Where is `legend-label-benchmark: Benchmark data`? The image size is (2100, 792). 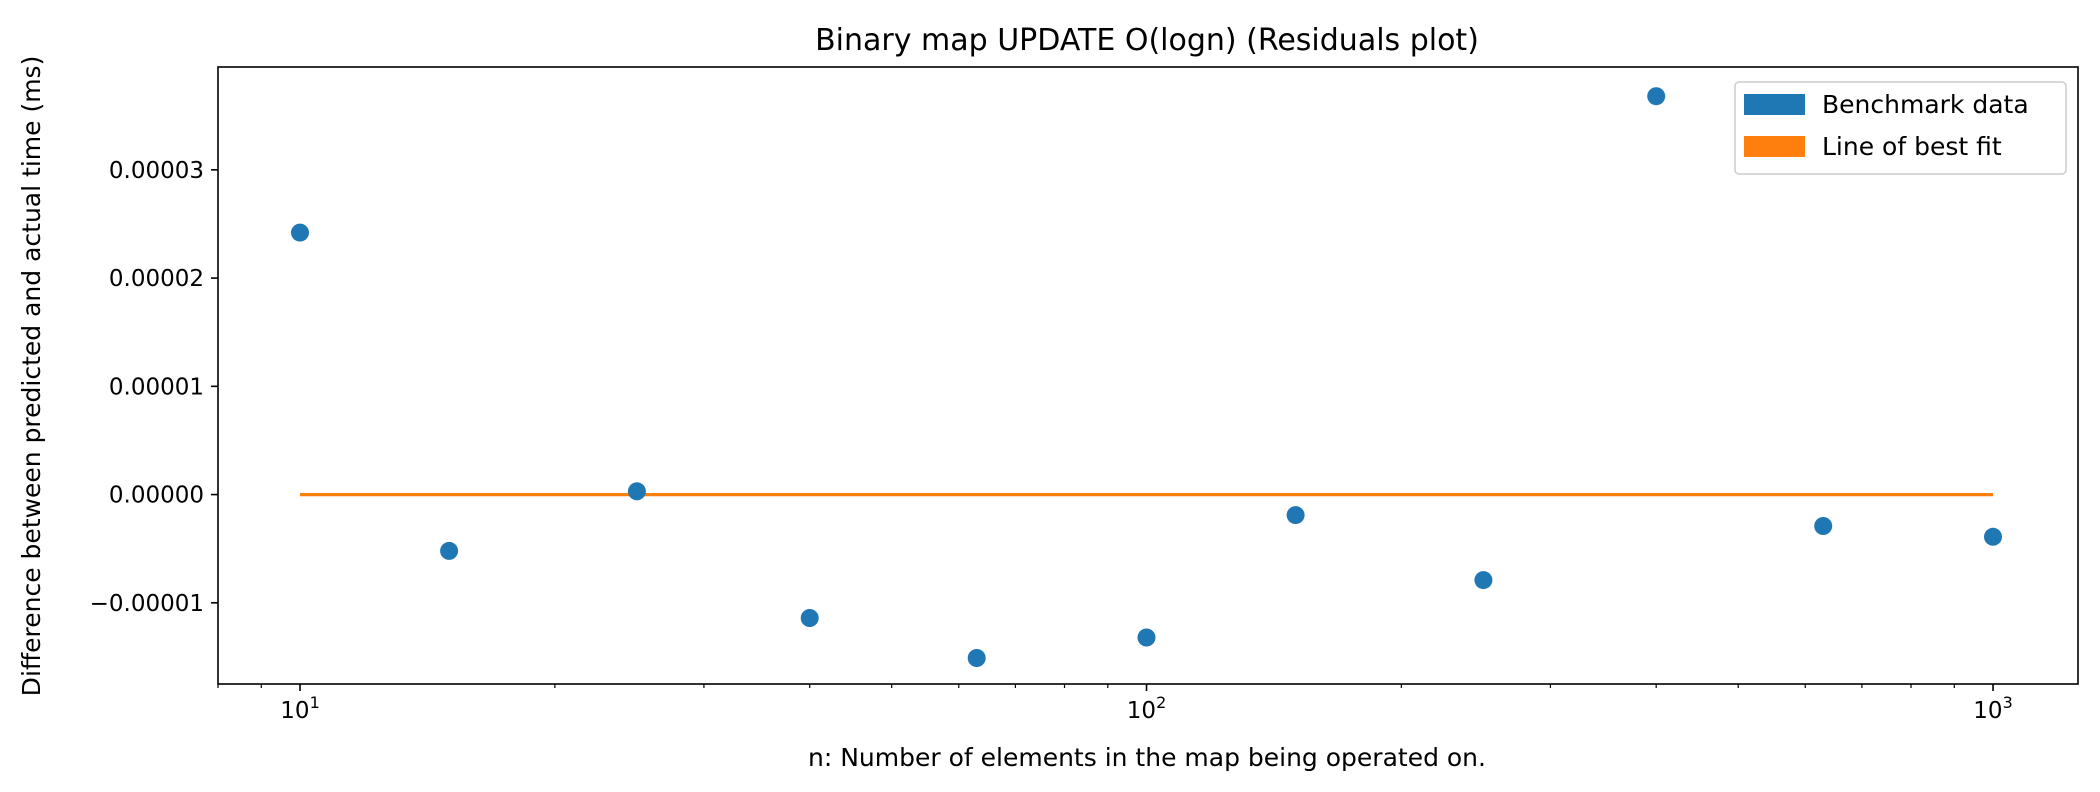 legend-label-benchmark: Benchmark data is located at coordinates (1925, 104).